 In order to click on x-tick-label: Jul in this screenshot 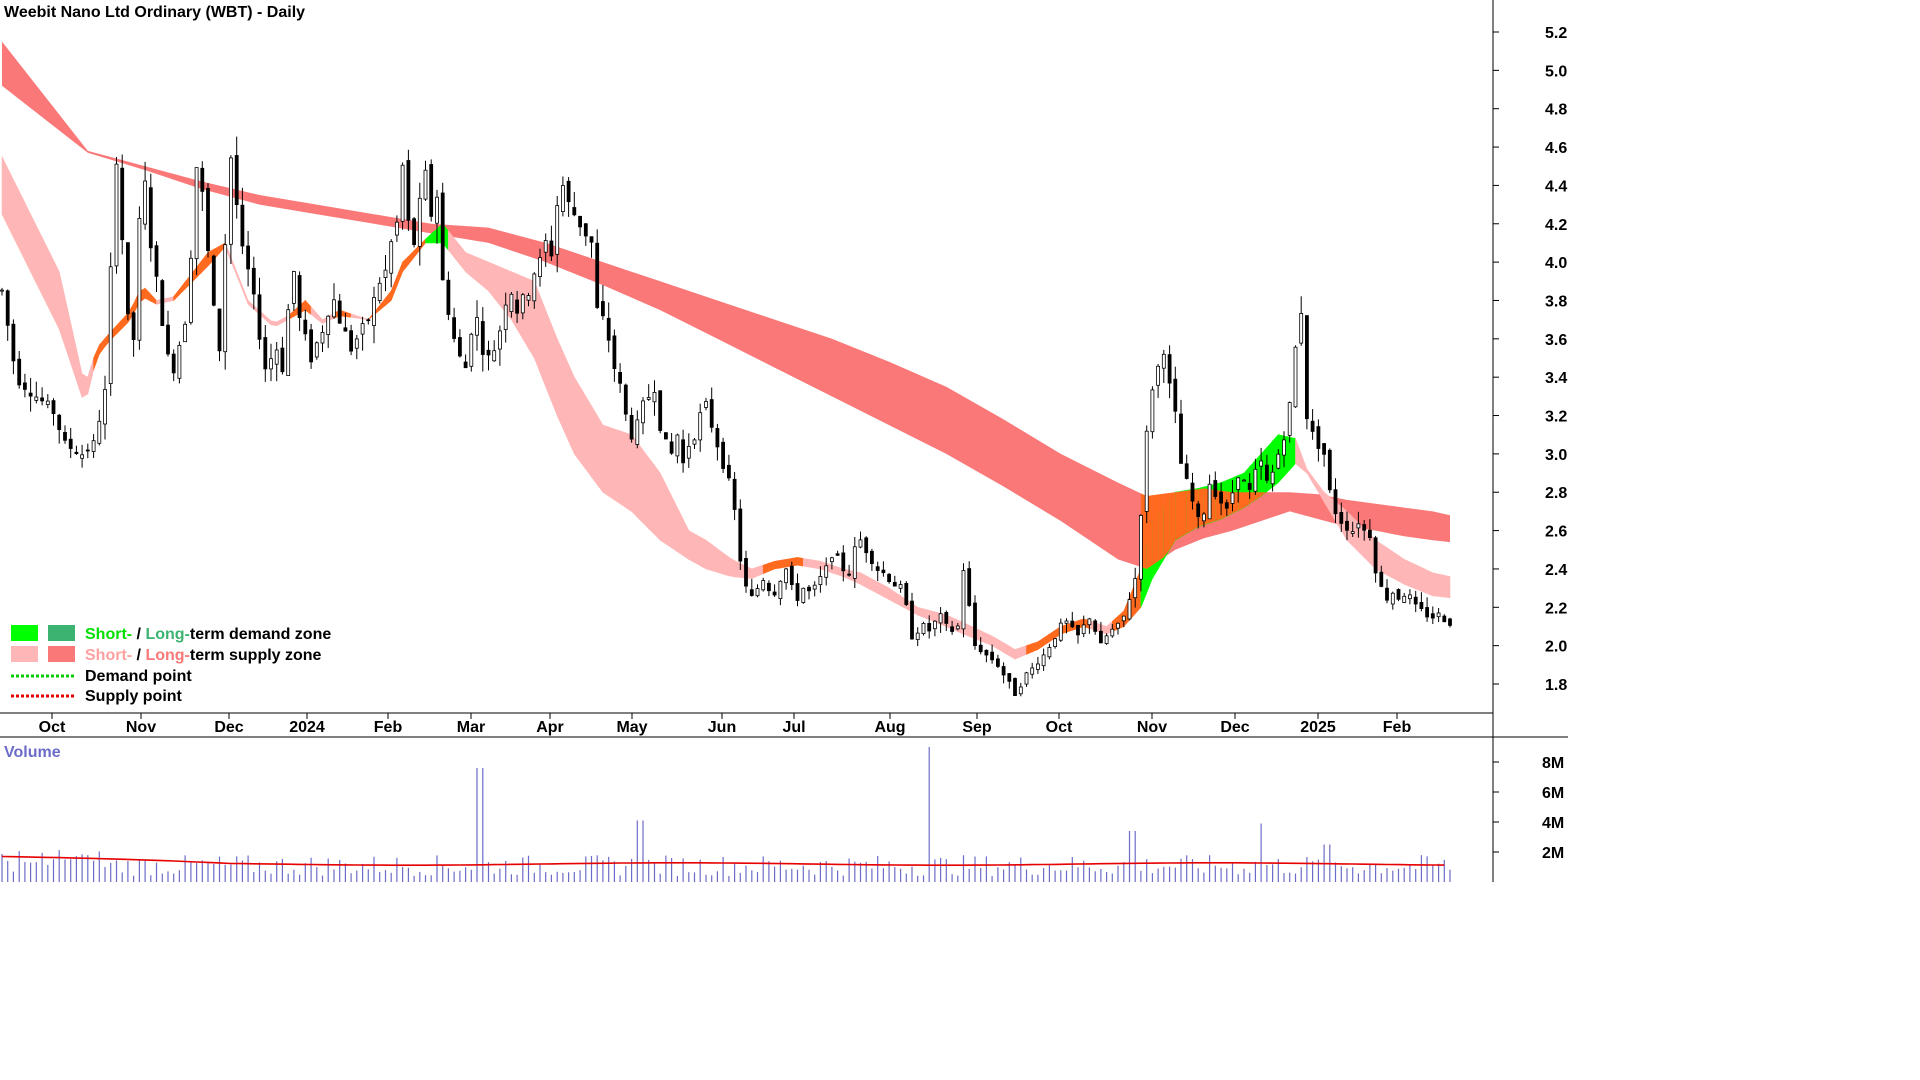, I will do `click(793, 727)`.